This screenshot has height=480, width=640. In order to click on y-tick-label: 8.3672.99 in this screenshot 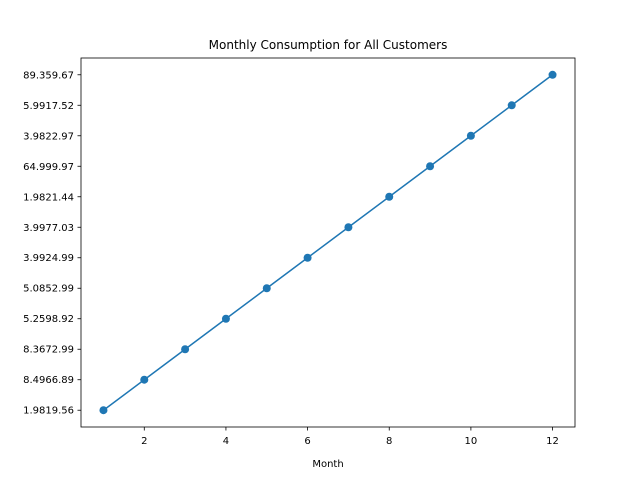, I will do `click(48, 350)`.